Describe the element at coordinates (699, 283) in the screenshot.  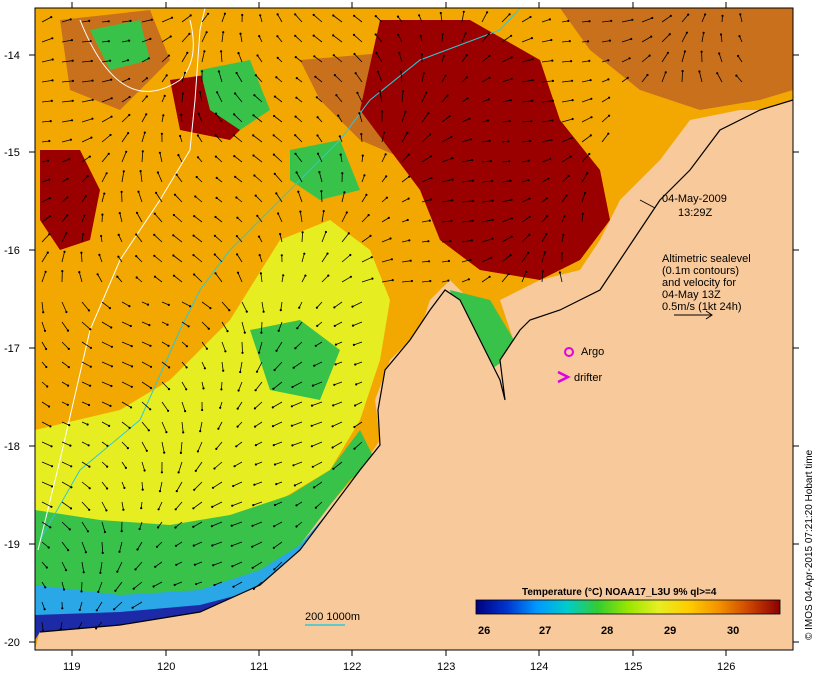
I see `altimetry-line: and velocity for` at that location.